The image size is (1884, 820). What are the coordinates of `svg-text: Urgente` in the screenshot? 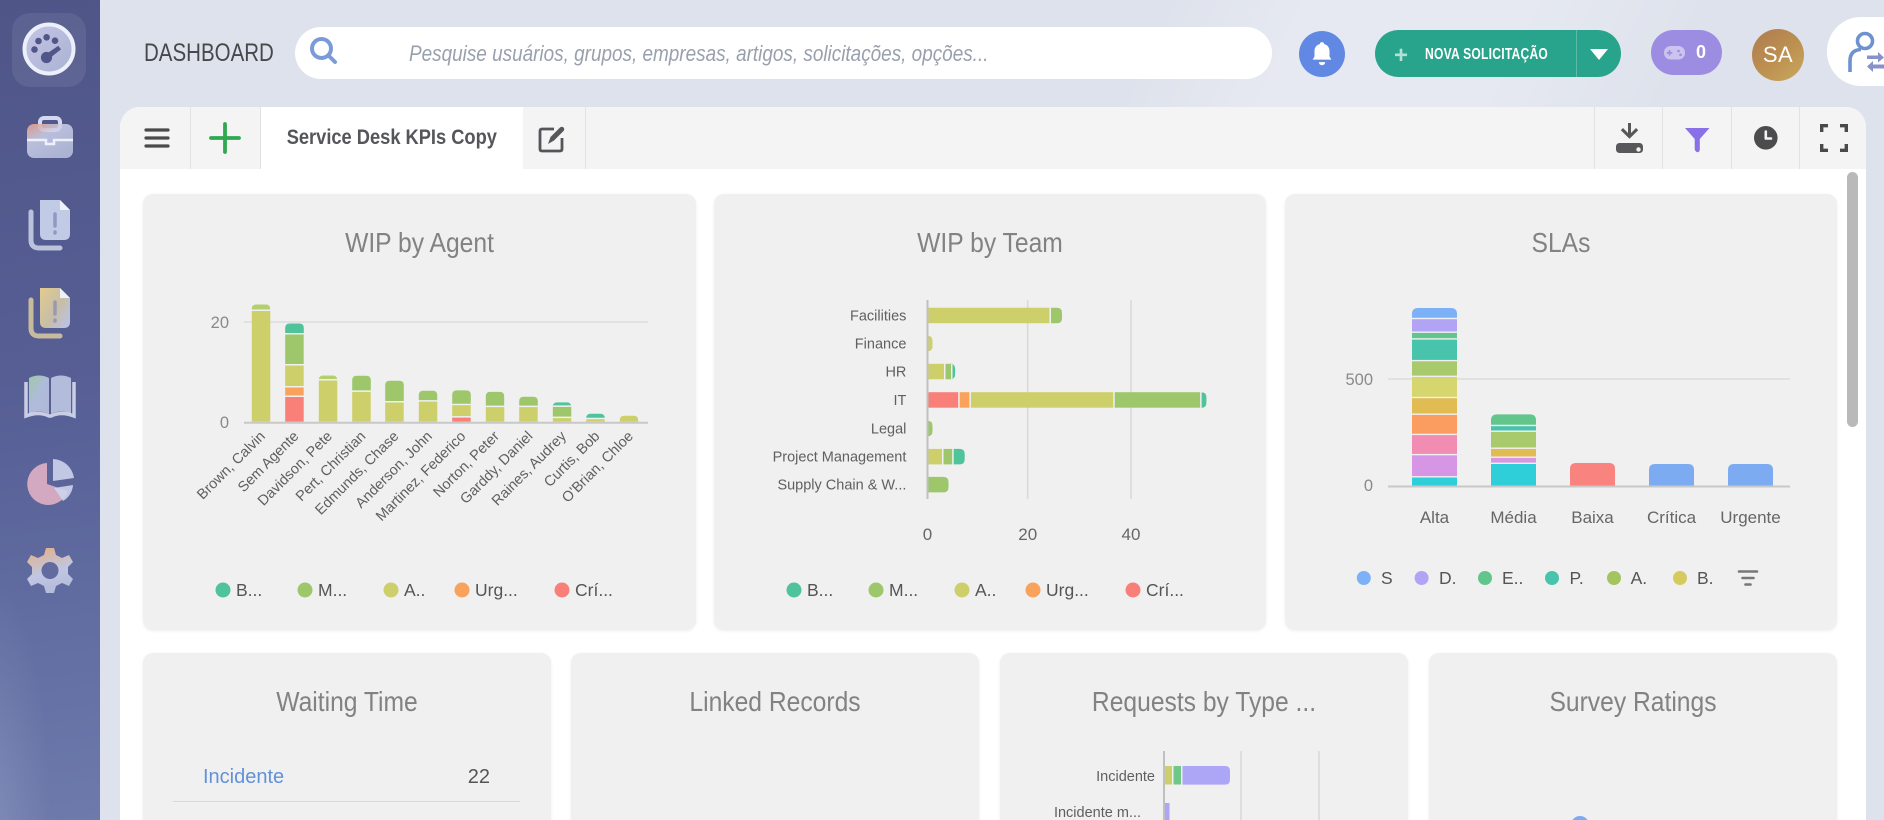 It's located at (1750, 517).